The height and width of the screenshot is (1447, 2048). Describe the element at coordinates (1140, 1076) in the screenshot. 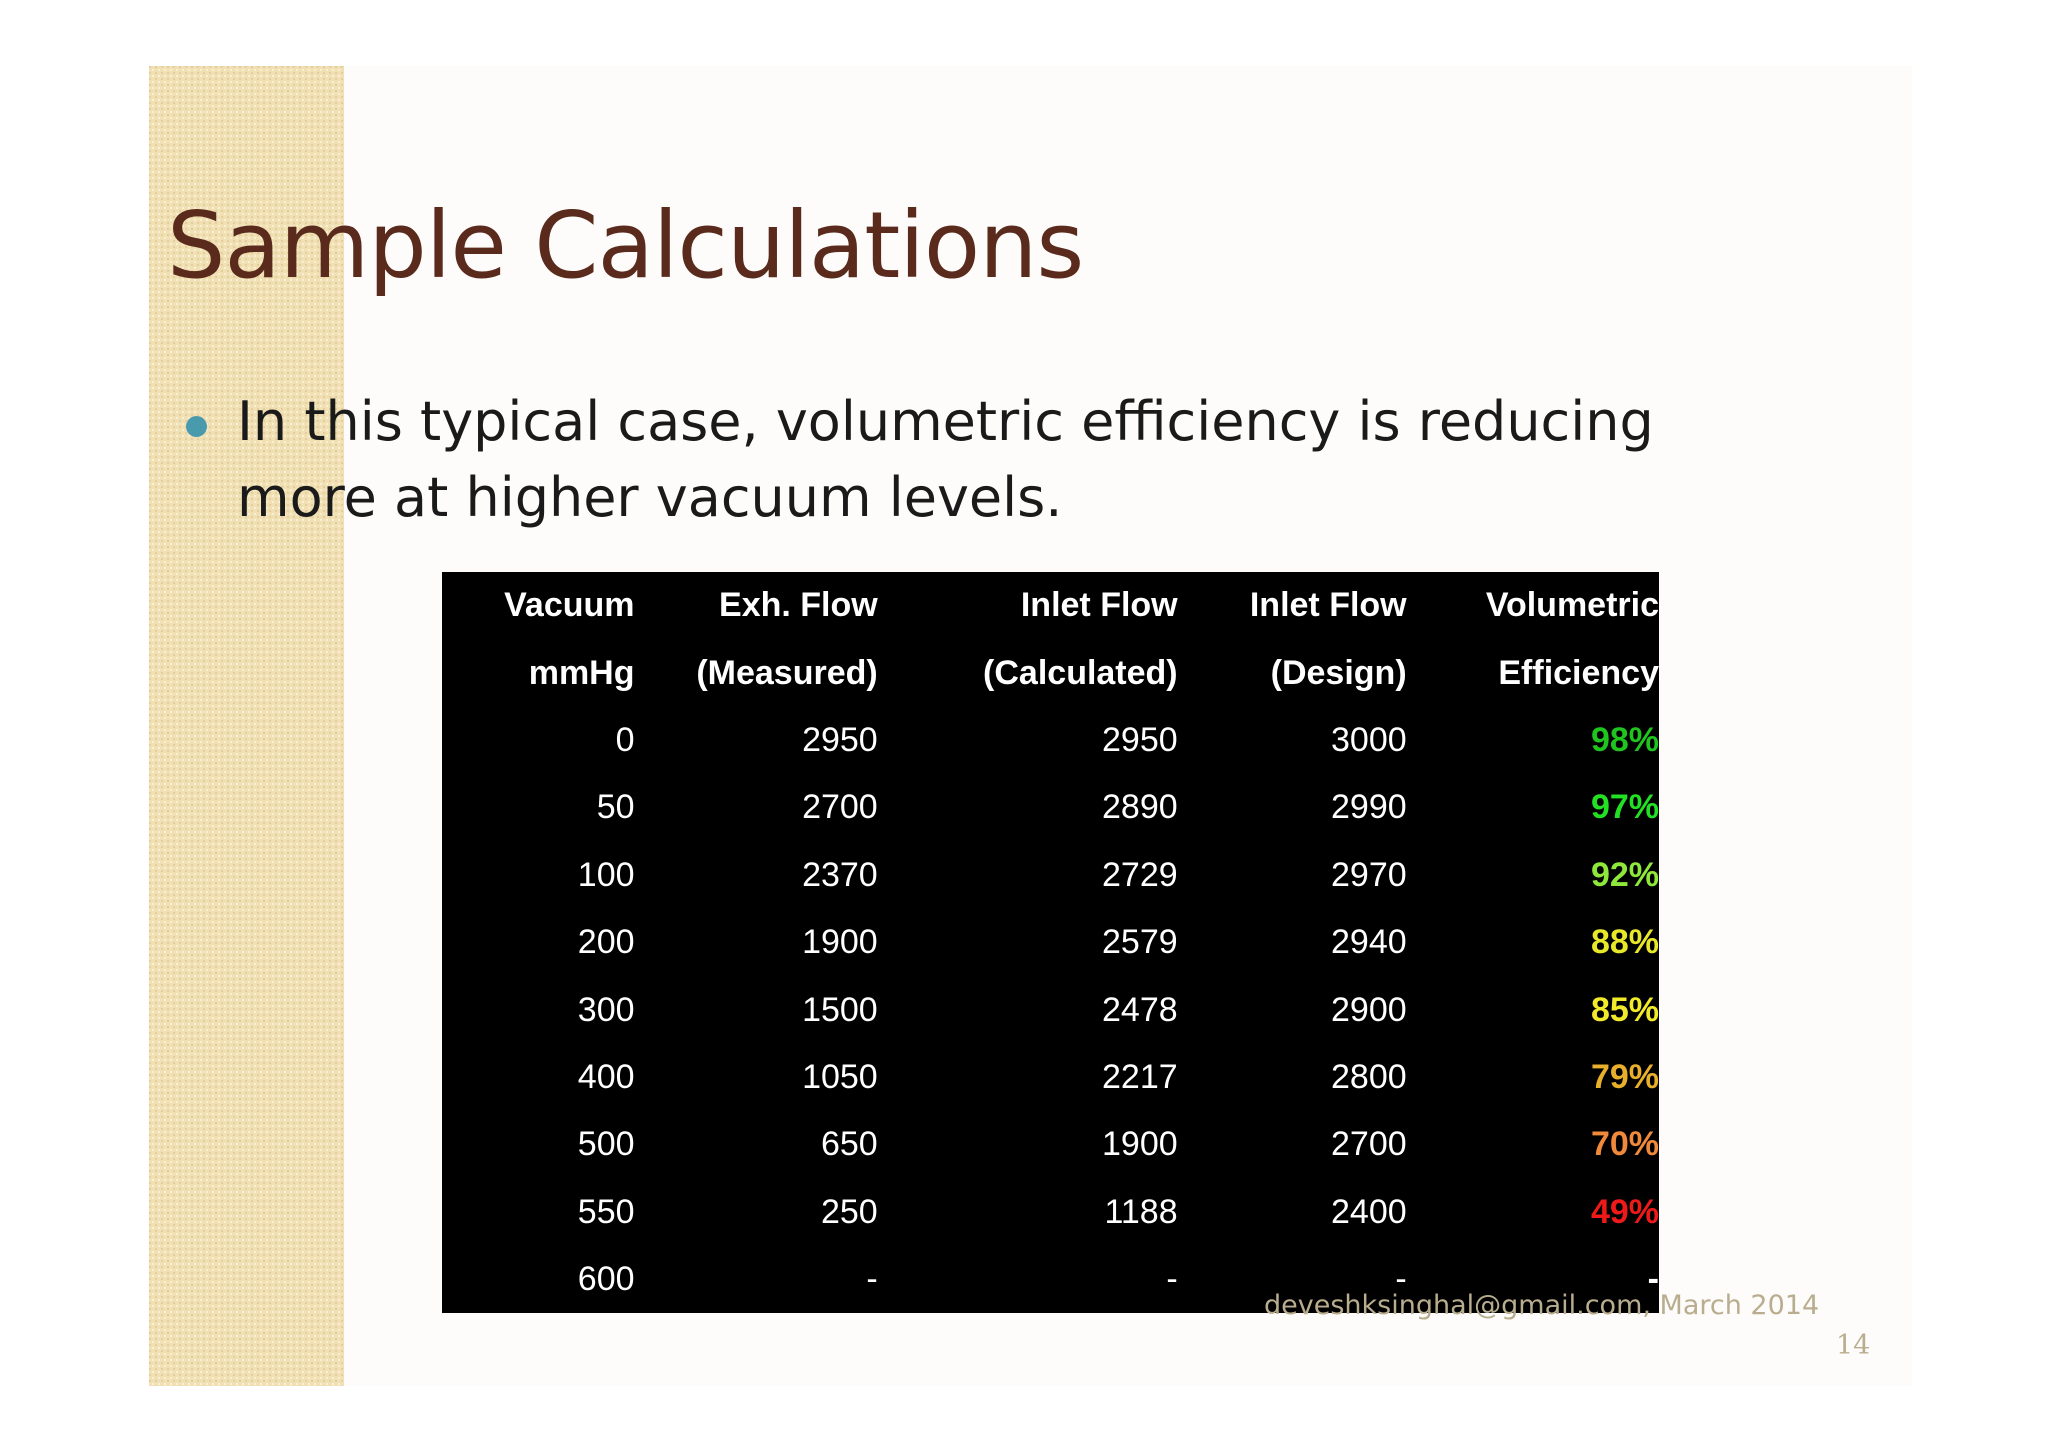

I see `table-cell: 2217` at that location.